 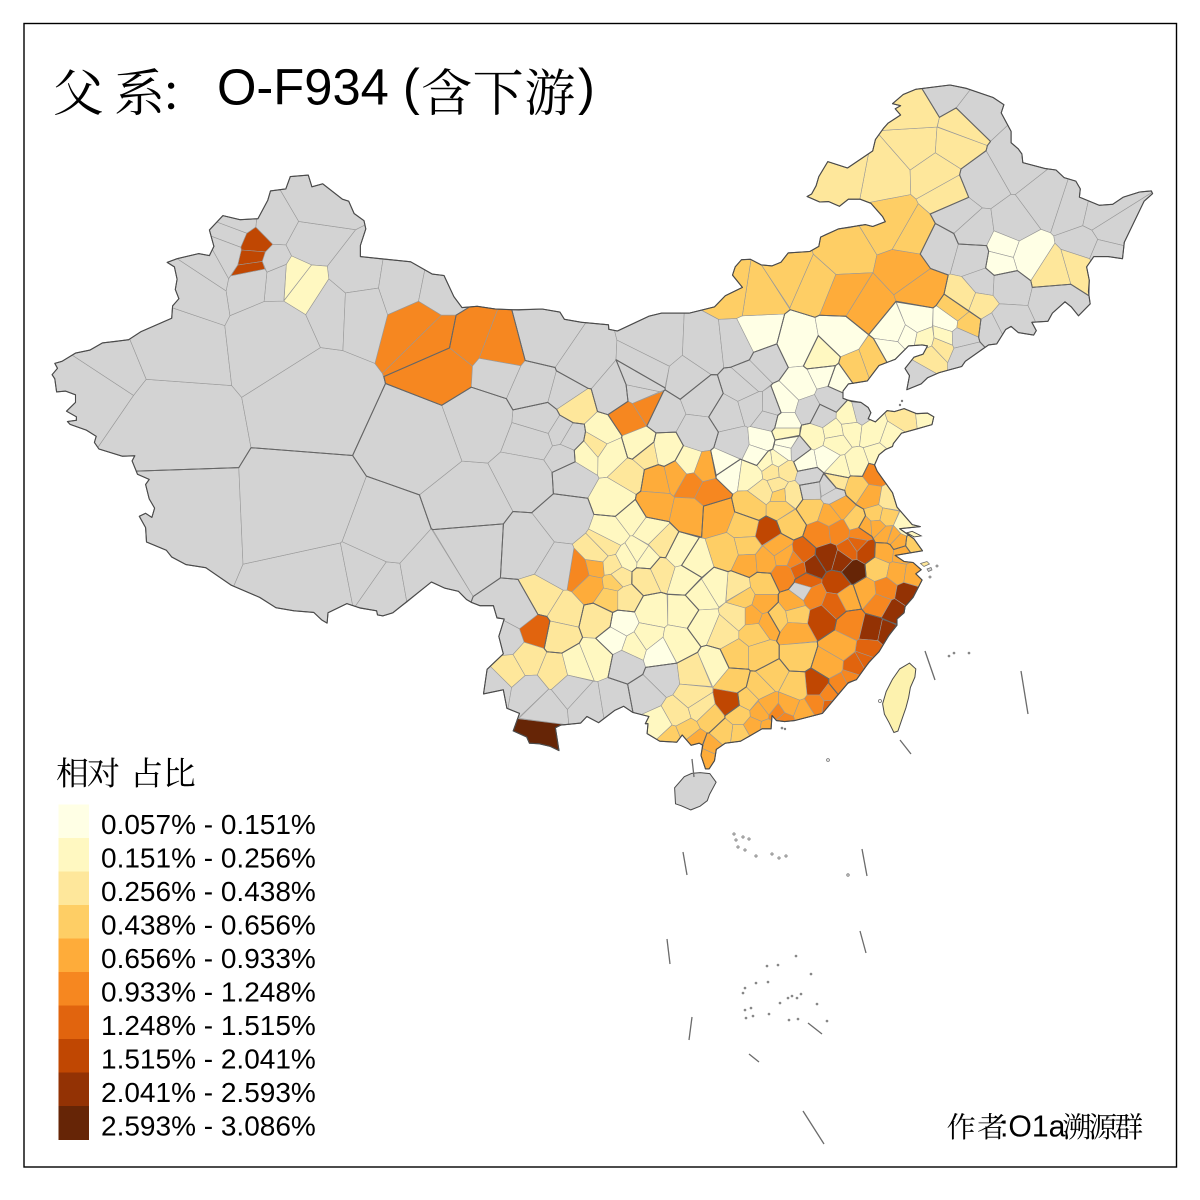 What do you see at coordinates (208, 824) in the screenshot?
I see `svg-text: 0.057% - 0.151%` at bounding box center [208, 824].